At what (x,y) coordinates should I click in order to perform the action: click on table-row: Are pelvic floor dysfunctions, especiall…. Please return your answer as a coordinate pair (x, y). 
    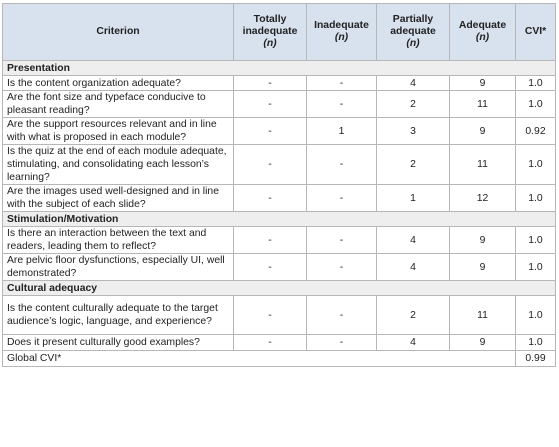
    Looking at the image, I should click on (279, 267).